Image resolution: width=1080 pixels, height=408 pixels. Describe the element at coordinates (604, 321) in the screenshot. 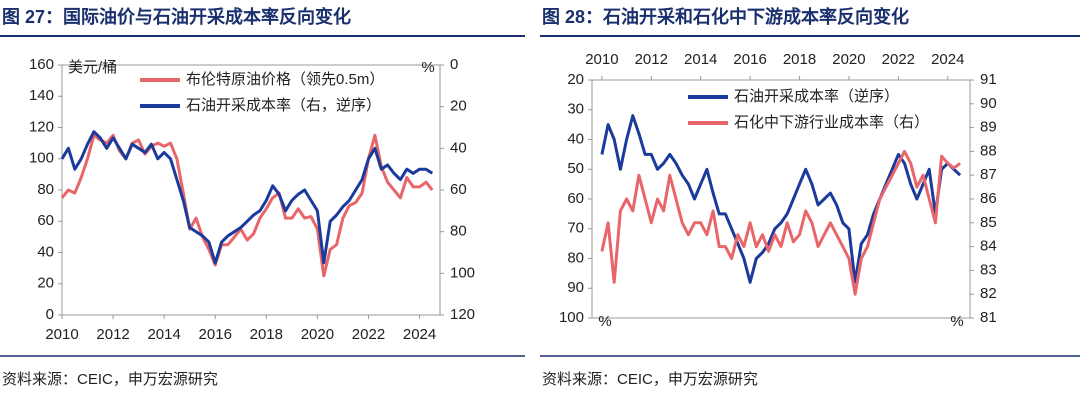

I see `y-axis-label: %` at that location.